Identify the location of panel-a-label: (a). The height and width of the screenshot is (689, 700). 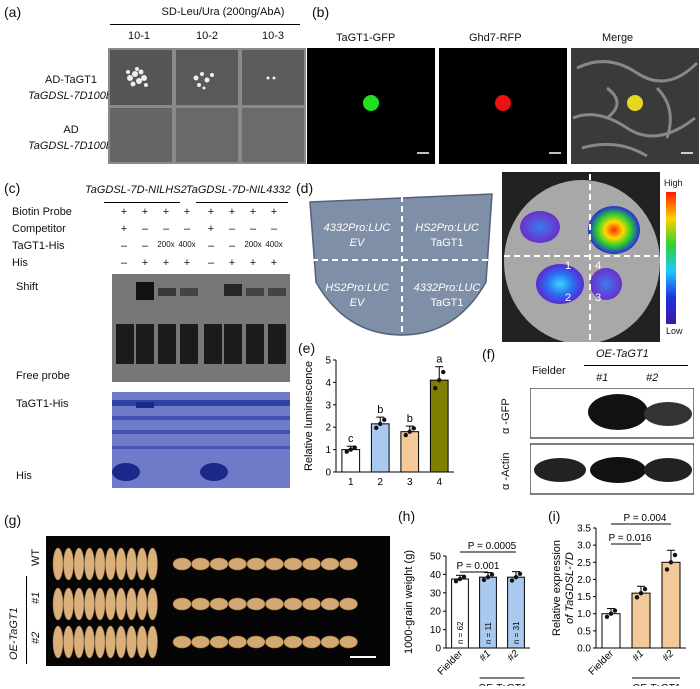
(13, 12).